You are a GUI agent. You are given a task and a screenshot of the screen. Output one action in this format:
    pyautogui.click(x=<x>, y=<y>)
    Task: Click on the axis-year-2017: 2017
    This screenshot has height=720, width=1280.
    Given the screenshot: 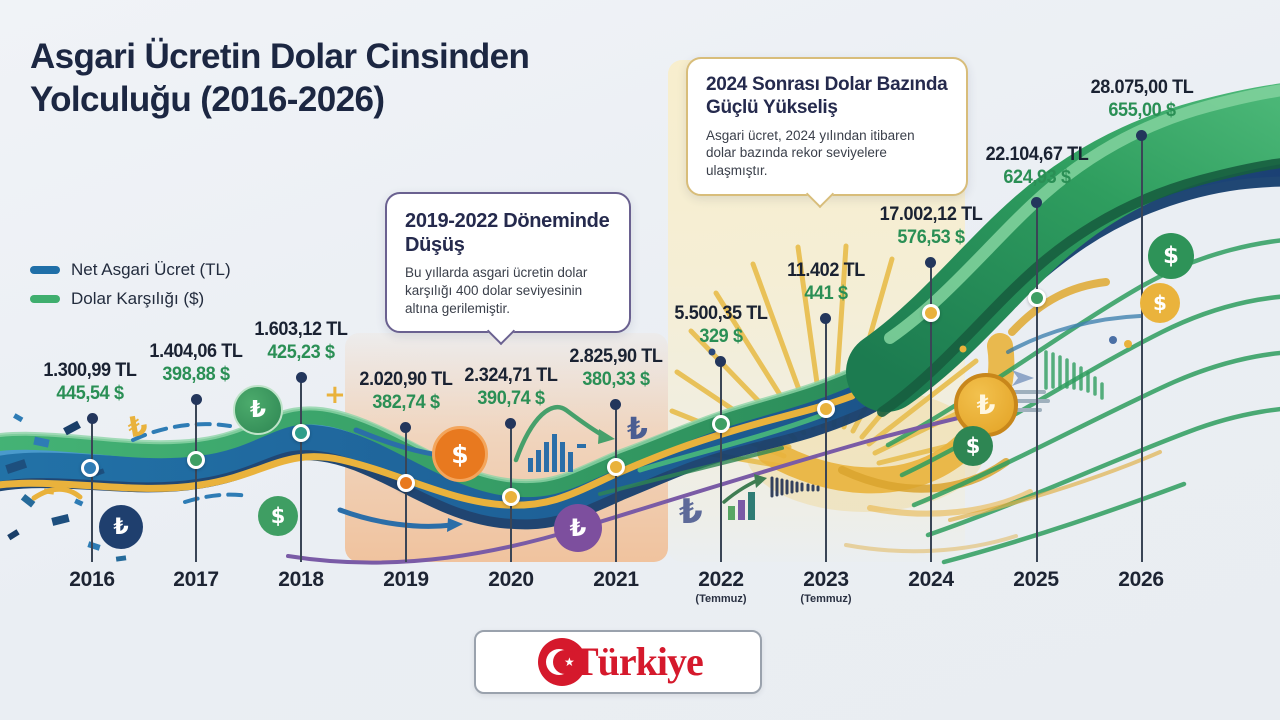 What is the action you would take?
    pyautogui.click(x=196, y=579)
    